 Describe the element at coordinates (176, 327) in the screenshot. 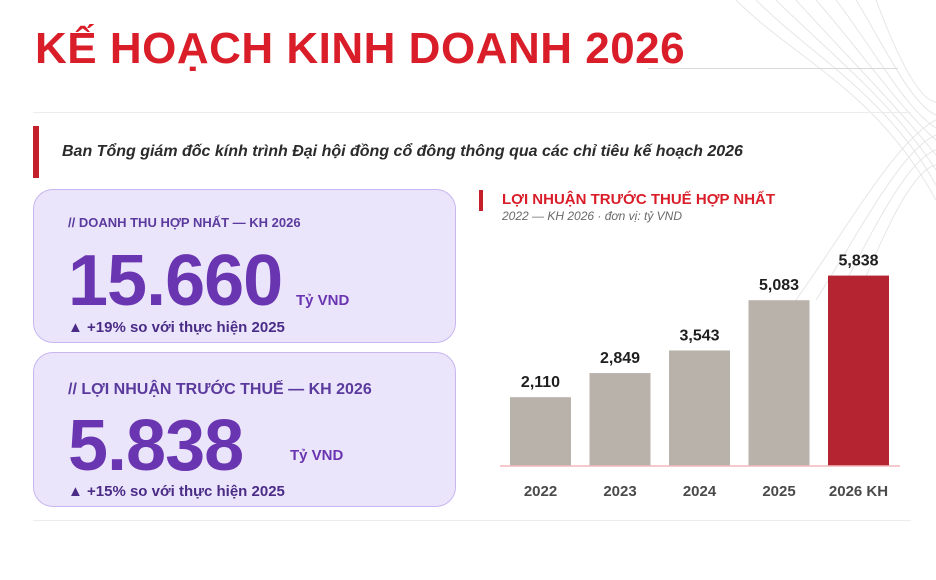

I see `revenue-card-delta: ▲ +19% so với thực hiện 2025` at that location.